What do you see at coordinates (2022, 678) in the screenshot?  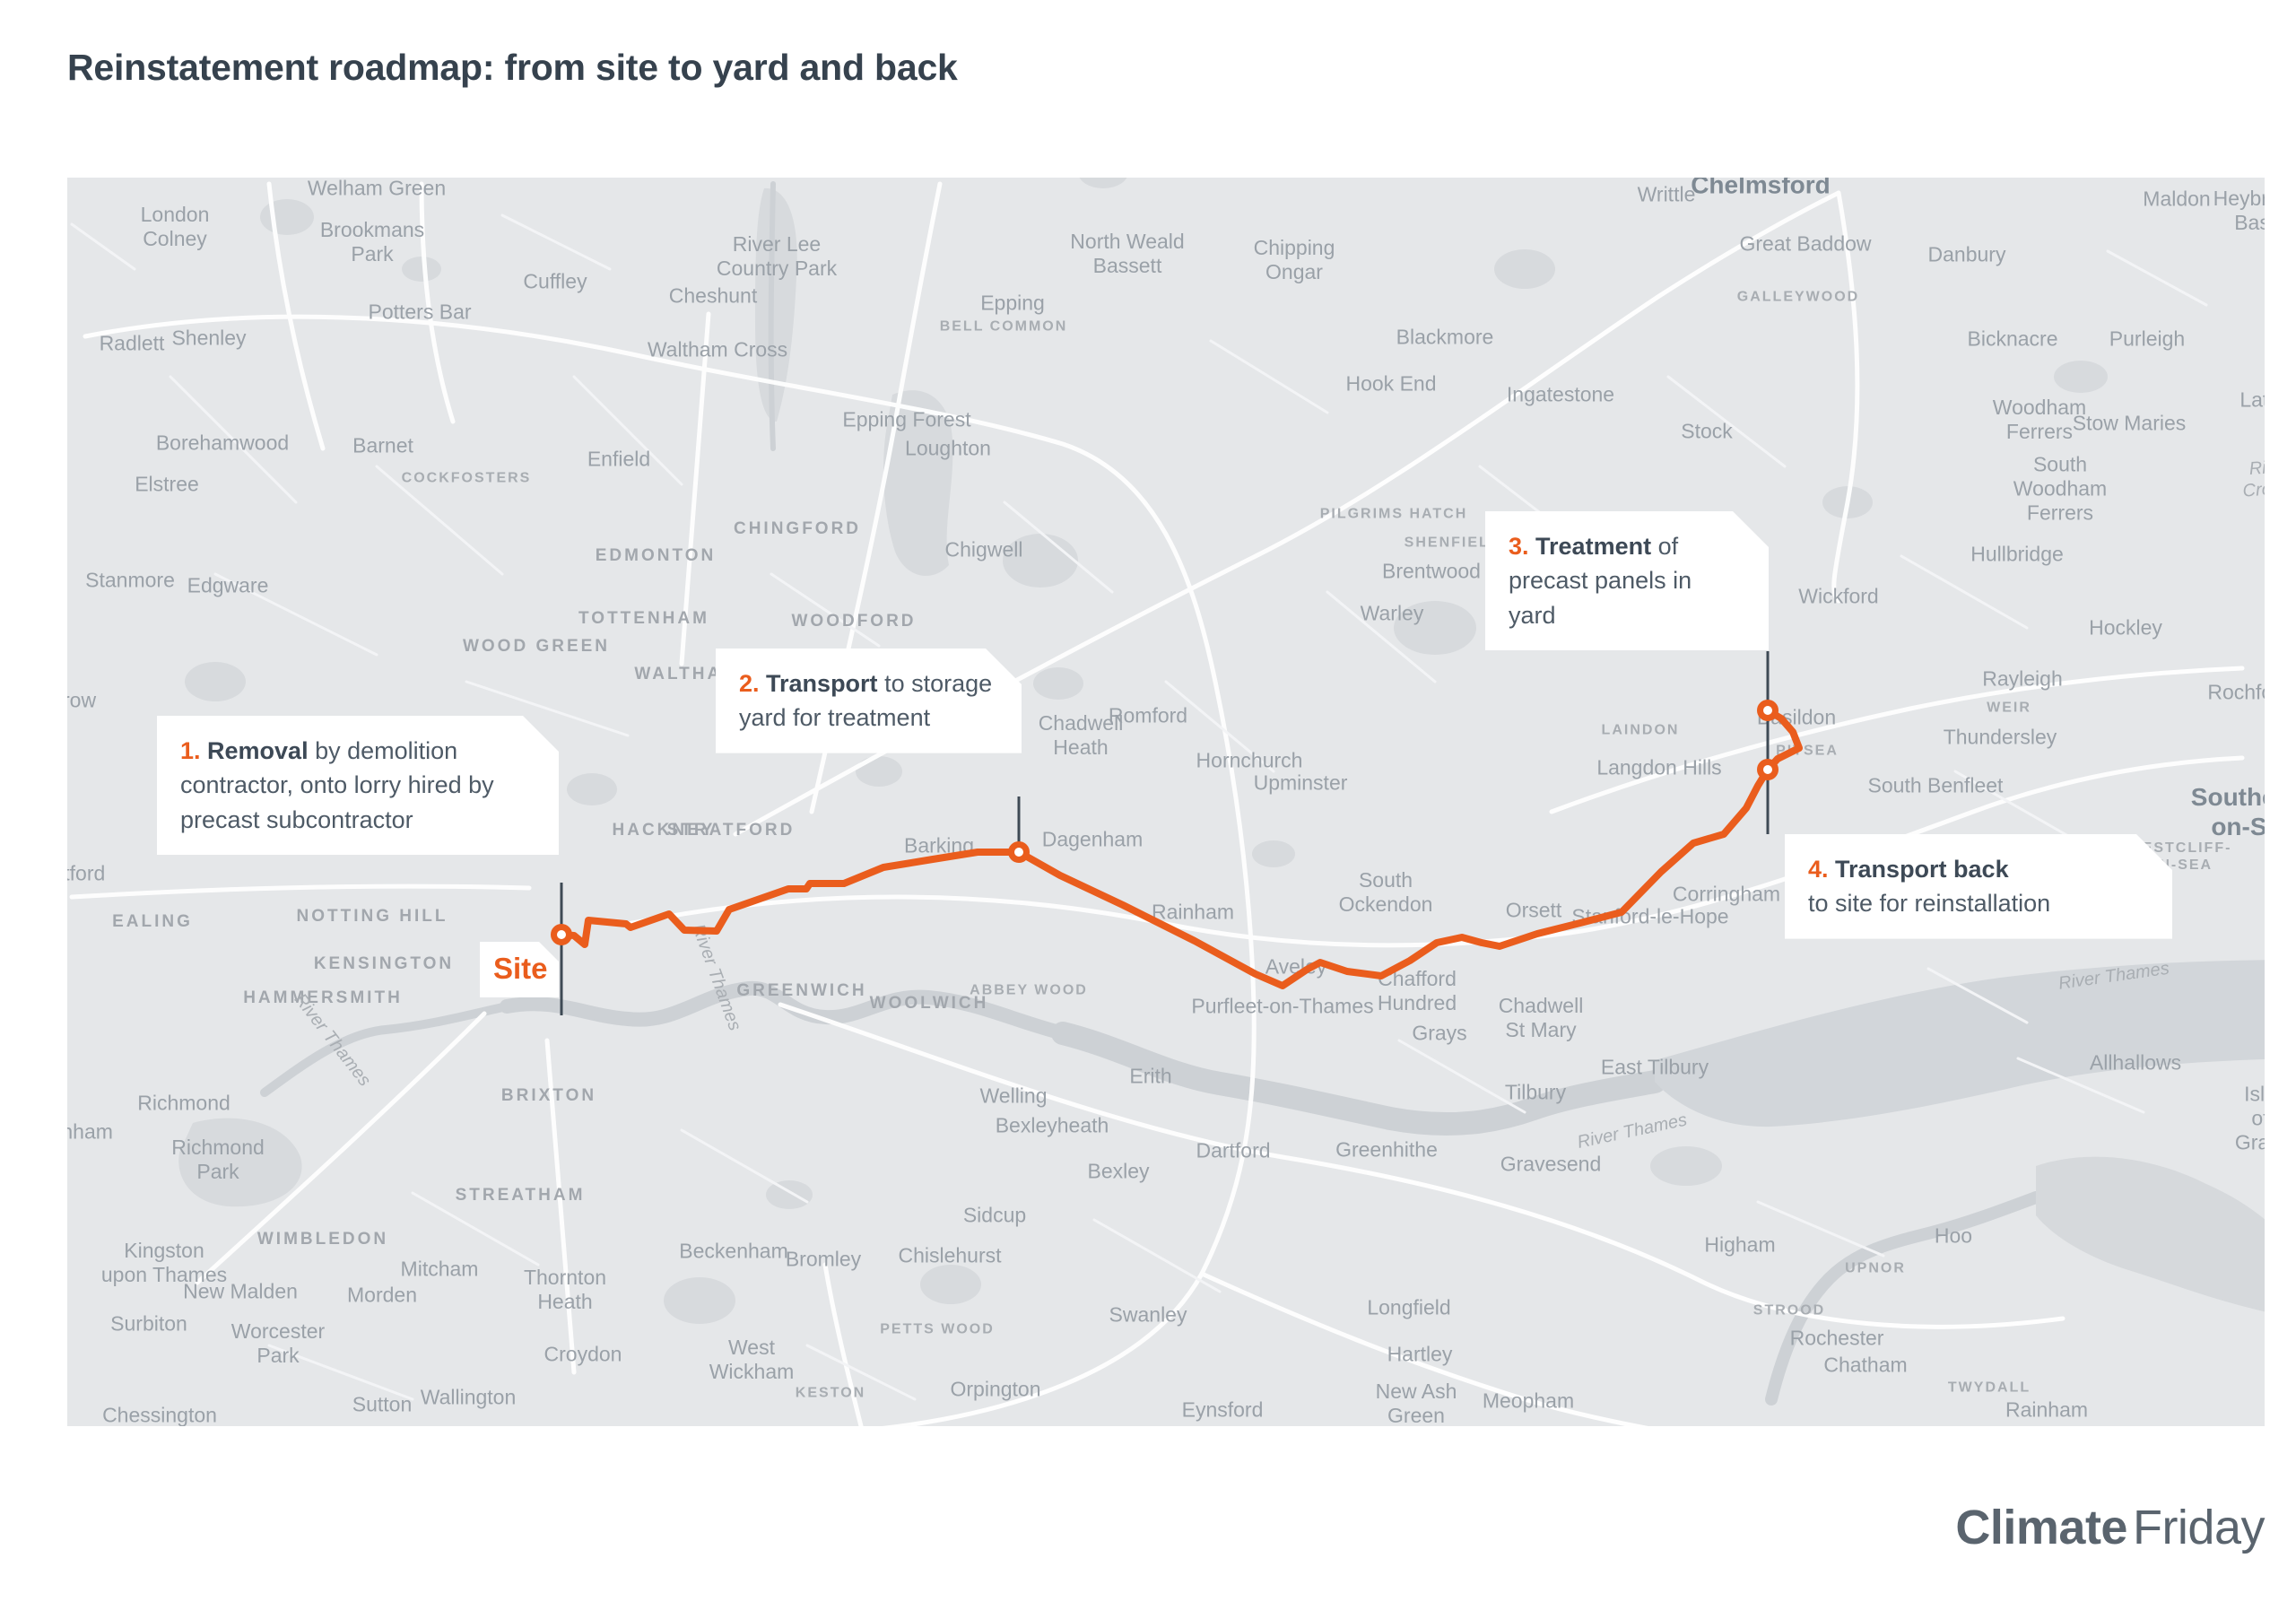 I see `map-label: Rayleigh` at bounding box center [2022, 678].